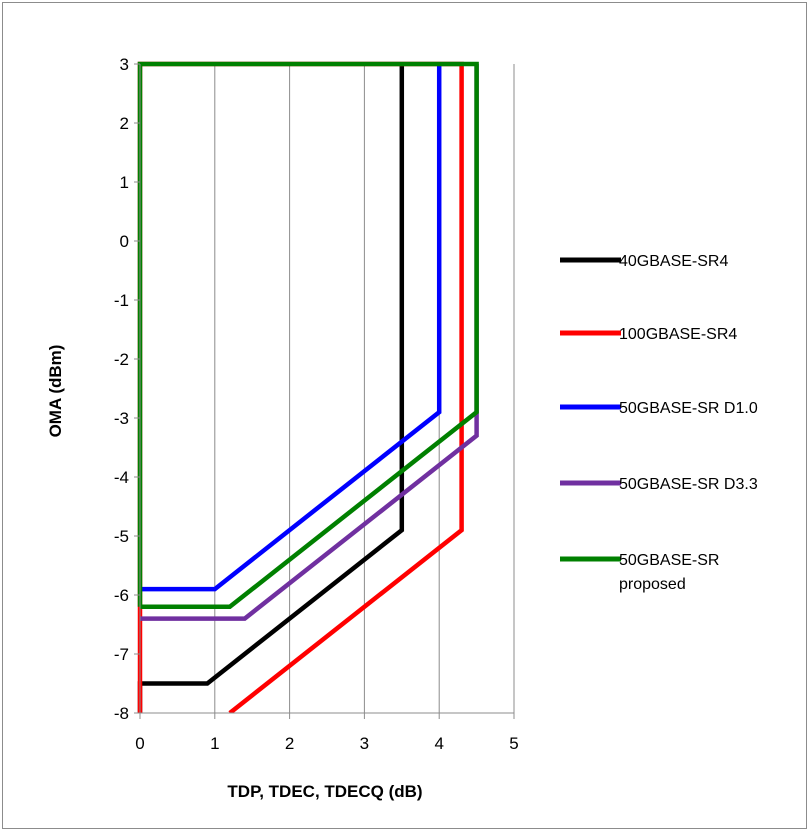 This screenshot has height=833, width=811. Describe the element at coordinates (124, 64) in the screenshot. I see `y-tick-label: 3` at that location.